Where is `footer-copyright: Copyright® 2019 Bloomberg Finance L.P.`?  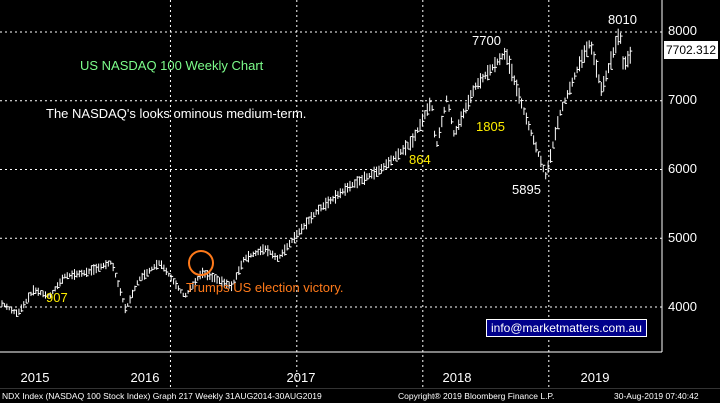
footer-copyright: Copyright® 2019 Bloomberg Finance L.P. is located at coordinates (476, 396).